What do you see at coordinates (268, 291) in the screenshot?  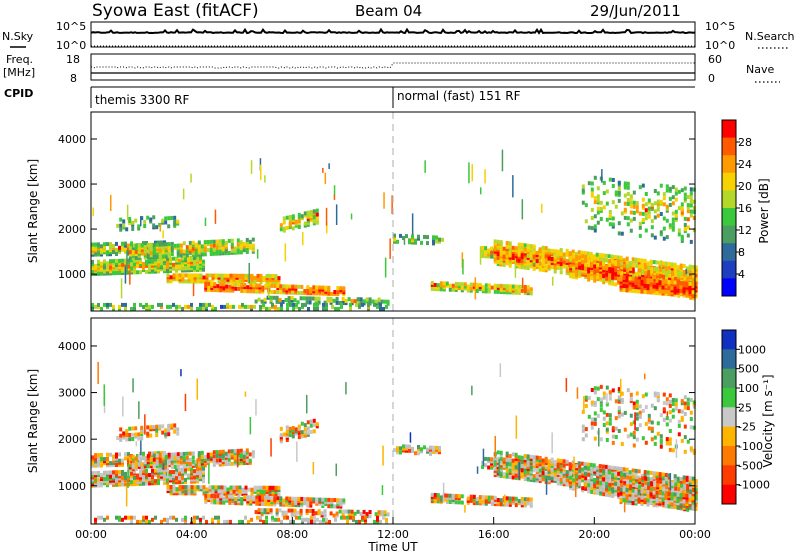 I see `power-streak` at bounding box center [268, 291].